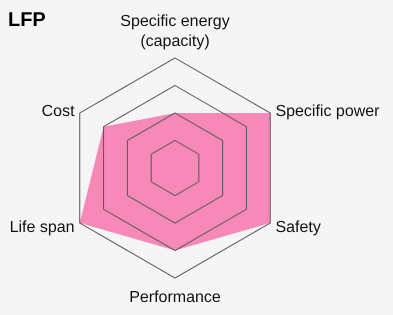 The image size is (393, 315). What do you see at coordinates (175, 31) in the screenshot?
I see `spoke-label: Specific energy (capacity)` at bounding box center [175, 31].